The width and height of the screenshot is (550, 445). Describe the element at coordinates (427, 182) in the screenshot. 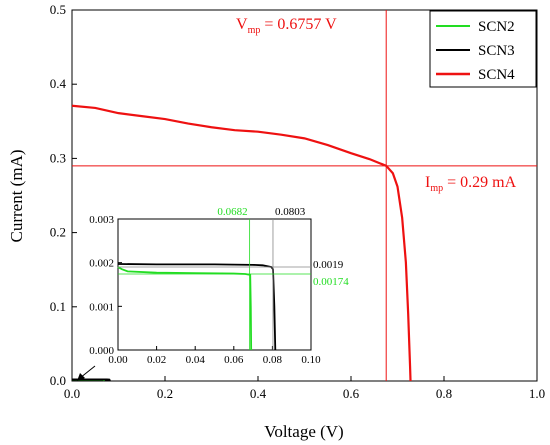

I see `imp-main: I` at that location.